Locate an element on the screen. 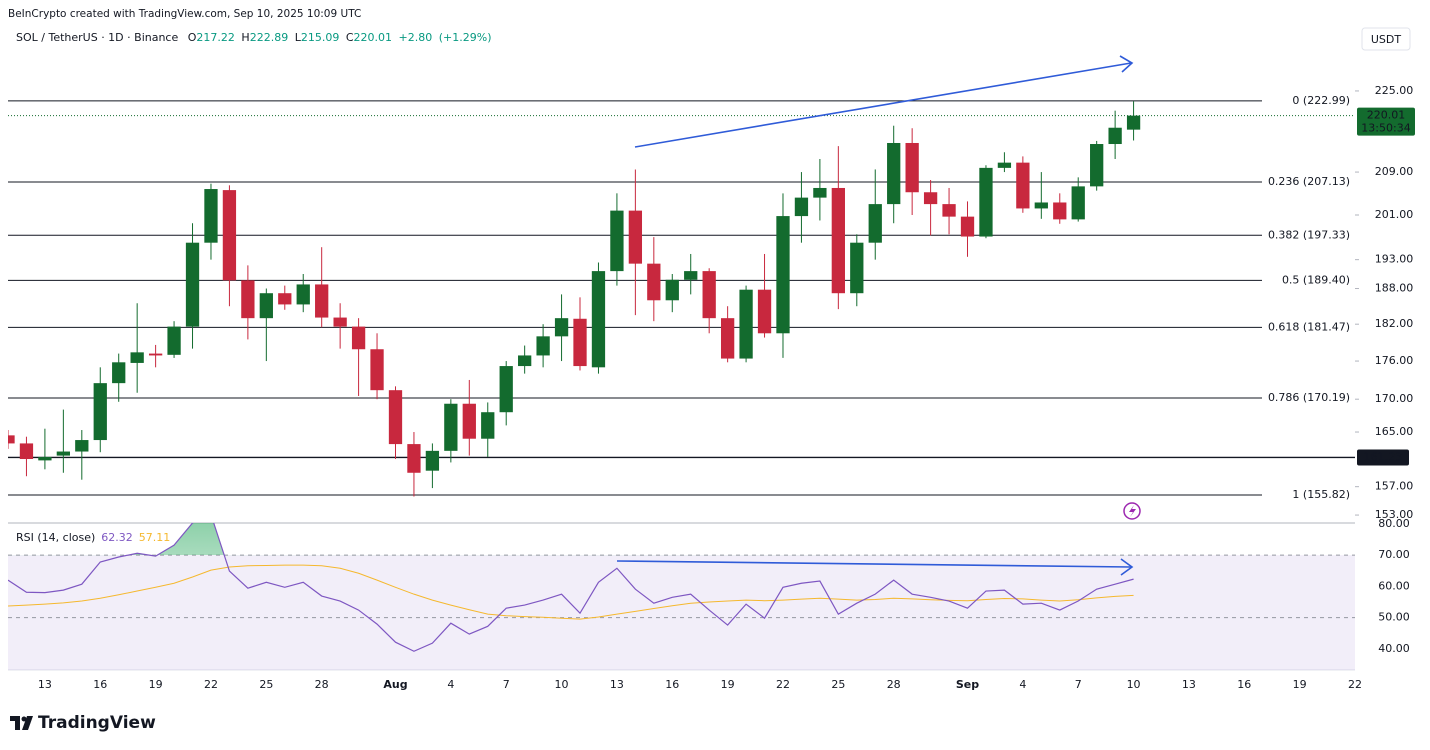  currency: USDT is located at coordinates (1386, 39).